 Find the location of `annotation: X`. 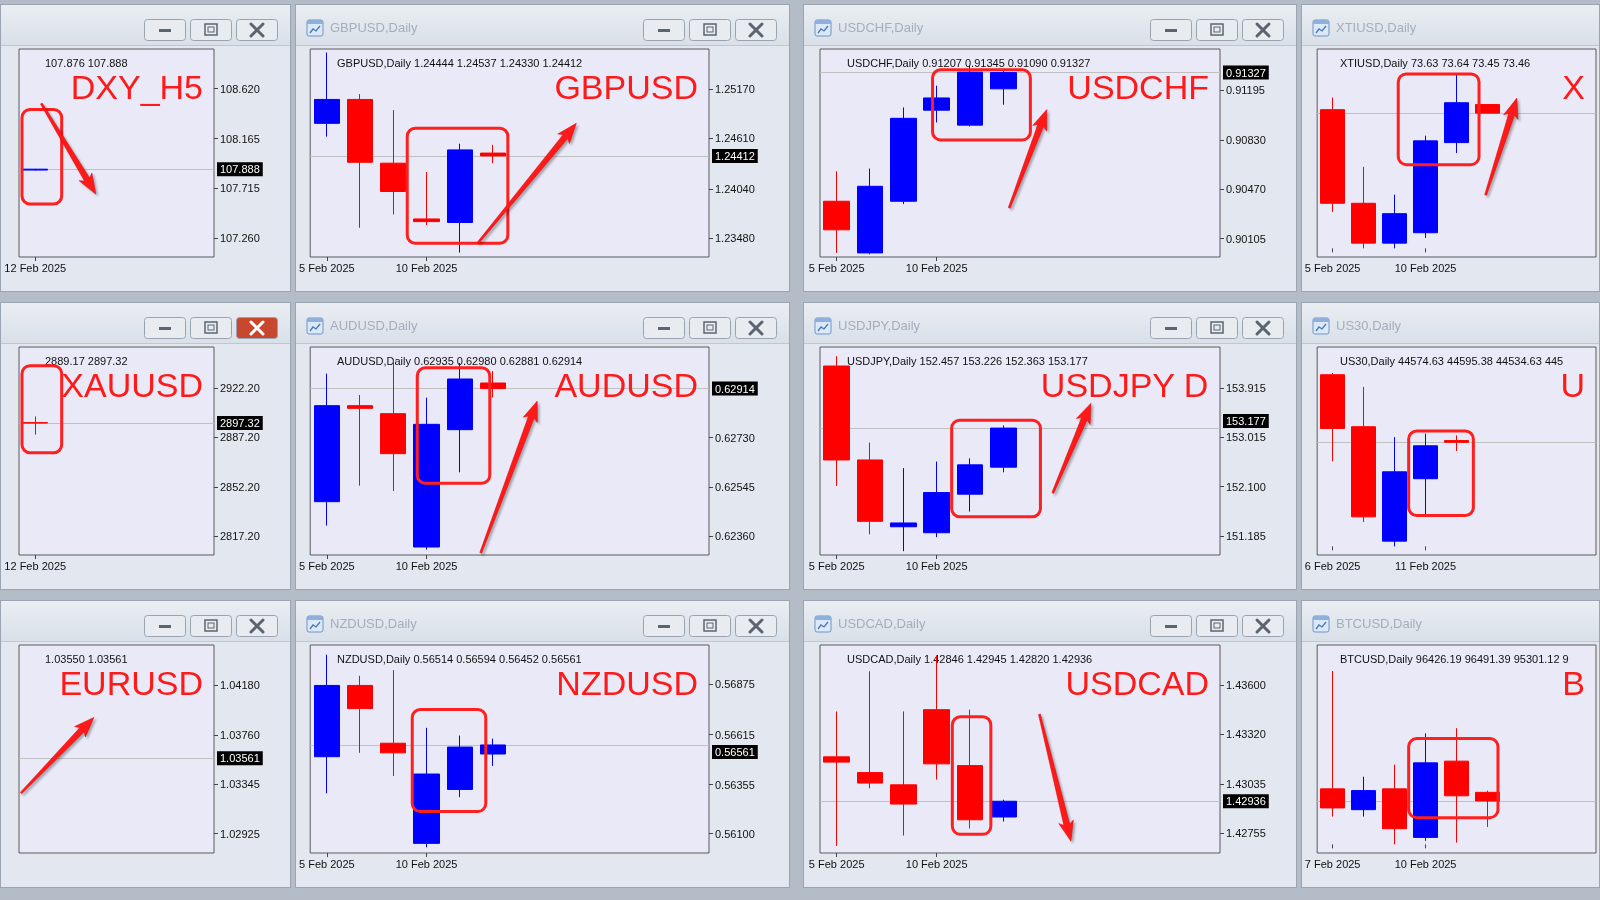

annotation: X is located at coordinates (1574, 87).